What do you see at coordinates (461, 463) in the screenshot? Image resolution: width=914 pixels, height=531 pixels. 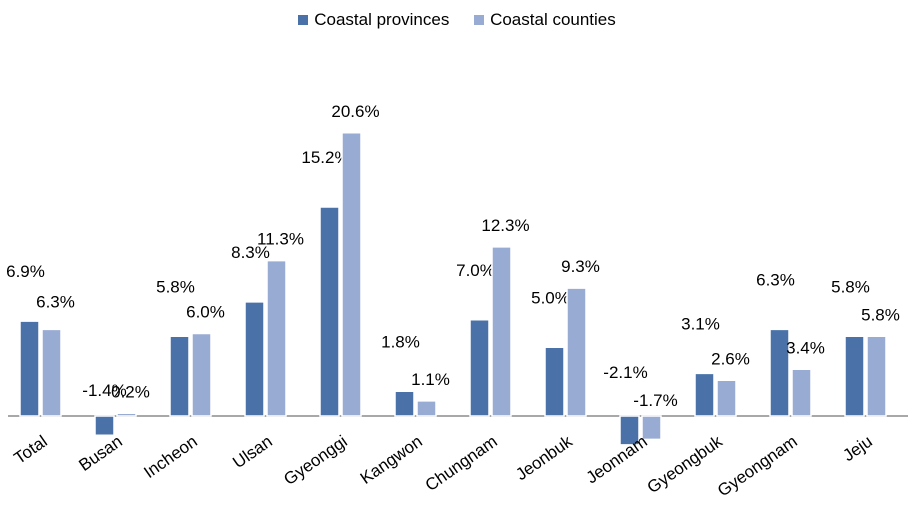 I see `category-label-chungnam: Chungnam` at bounding box center [461, 463].